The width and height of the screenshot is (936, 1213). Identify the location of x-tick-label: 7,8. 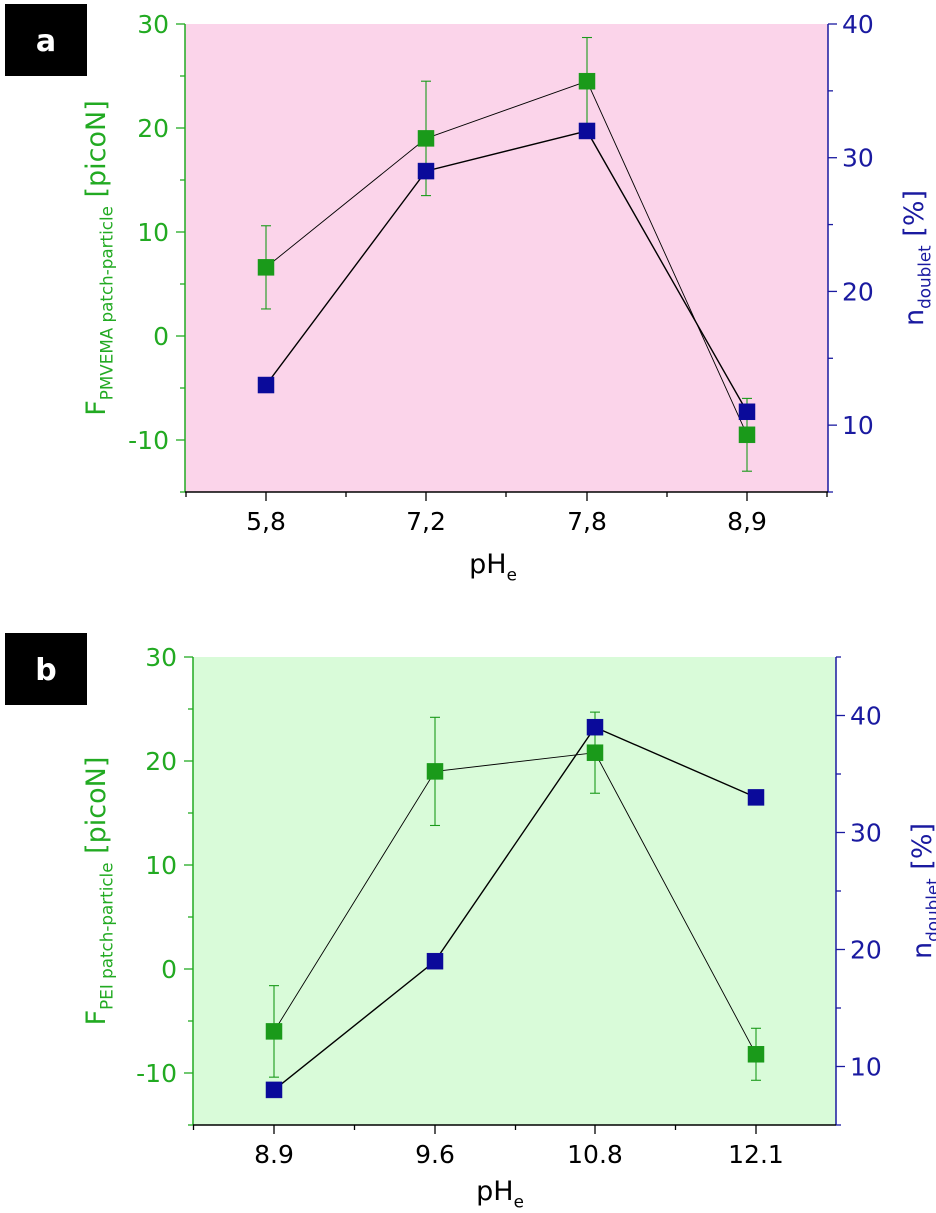
(587, 521).